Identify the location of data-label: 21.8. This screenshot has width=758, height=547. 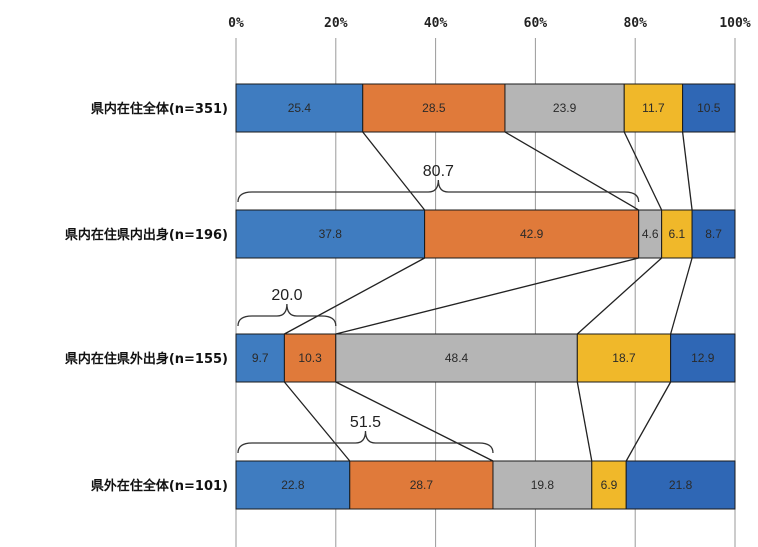
(681, 485).